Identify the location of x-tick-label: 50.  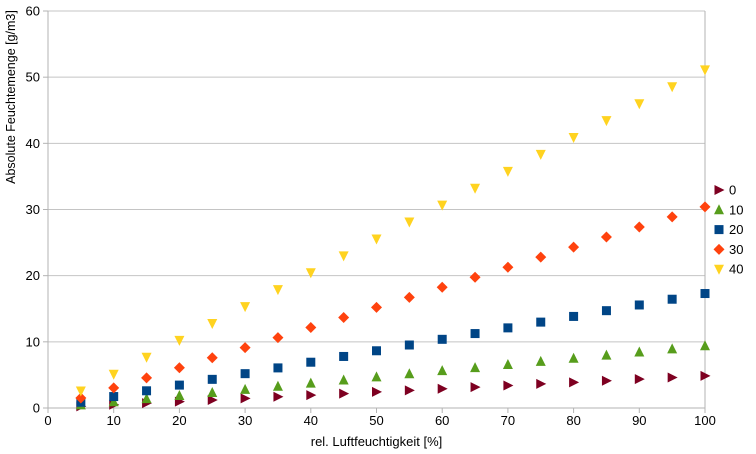
(376, 420).